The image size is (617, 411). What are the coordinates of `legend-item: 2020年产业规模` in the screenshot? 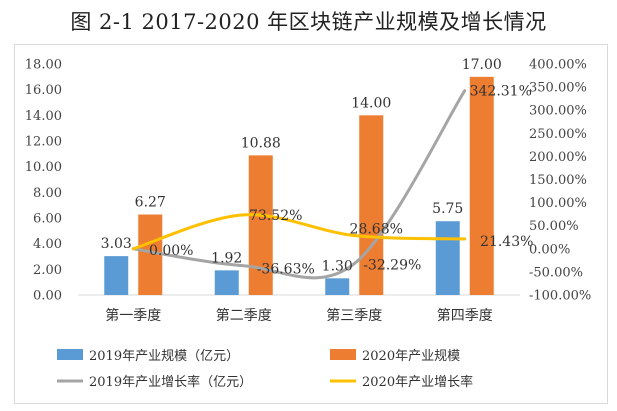 It's located at (395, 356).